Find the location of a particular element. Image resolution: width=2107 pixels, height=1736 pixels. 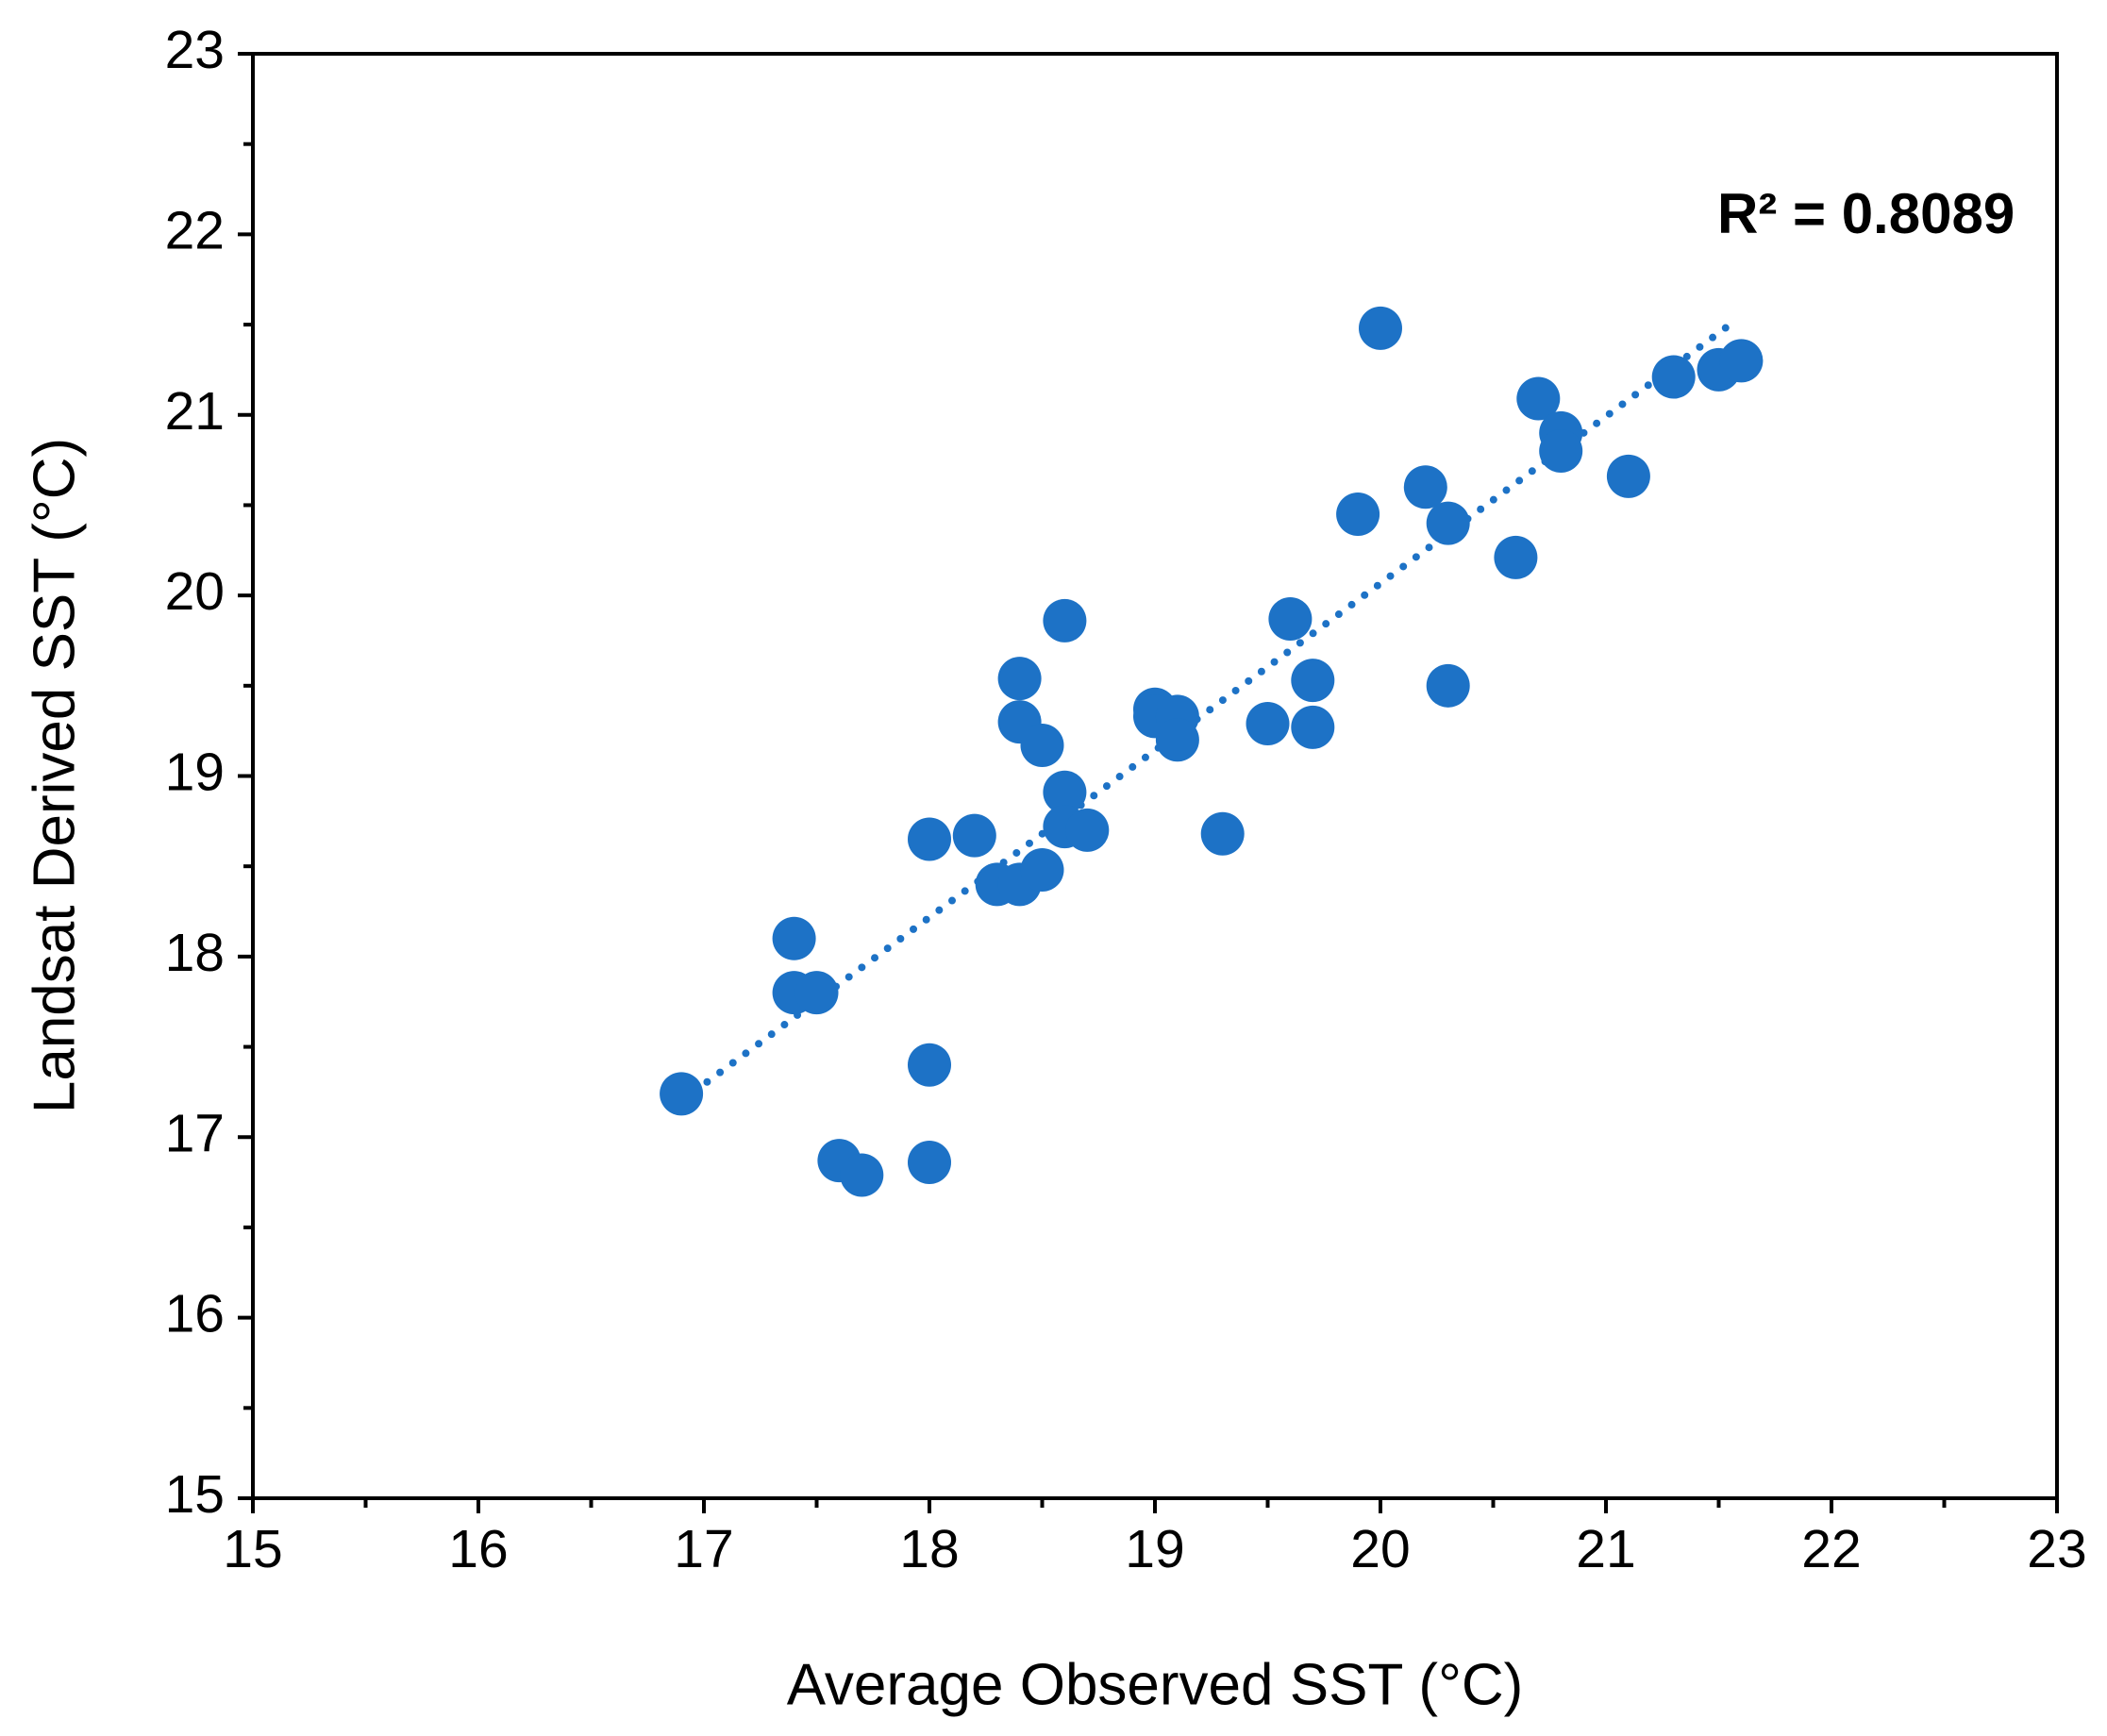

y-tick-label: 19 is located at coordinates (195, 773).